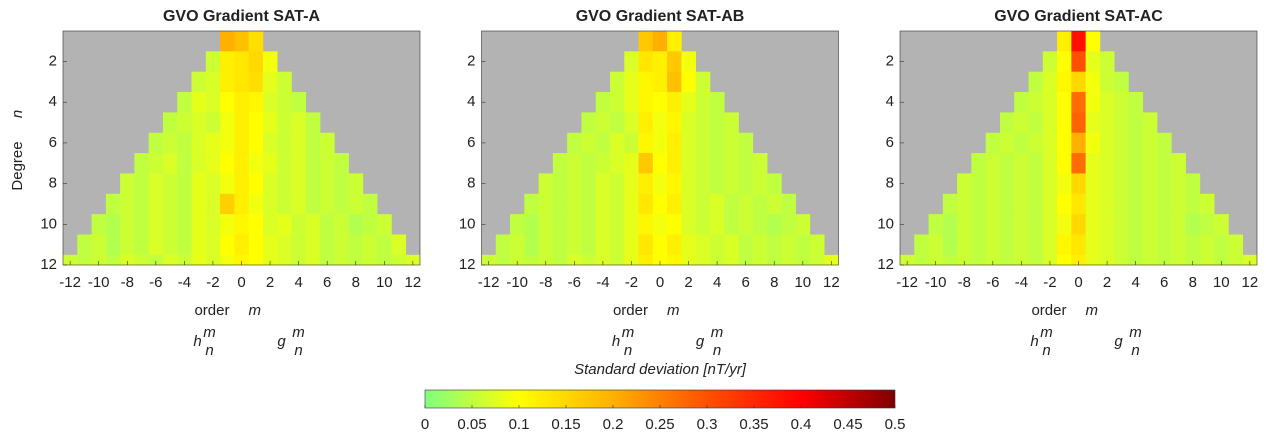 This screenshot has height=444, width=1274. Describe the element at coordinates (17, 165) in the screenshot. I see `y-axis-label: Degree` at that location.